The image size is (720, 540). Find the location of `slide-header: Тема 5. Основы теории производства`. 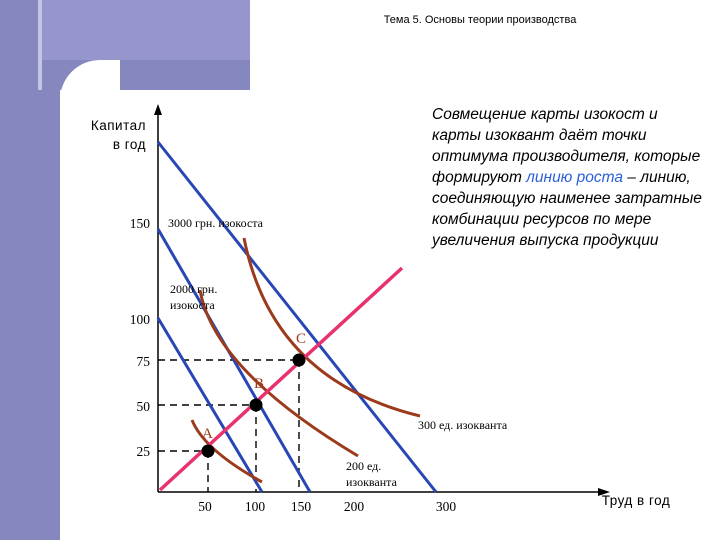

slide-header: Тема 5. Основы теории производства is located at coordinates (480, 20).